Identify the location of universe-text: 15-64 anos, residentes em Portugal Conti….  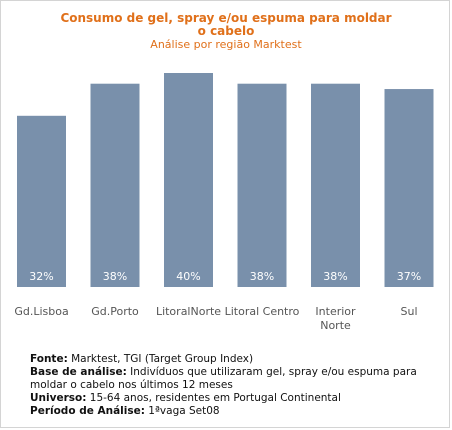
(215, 398).